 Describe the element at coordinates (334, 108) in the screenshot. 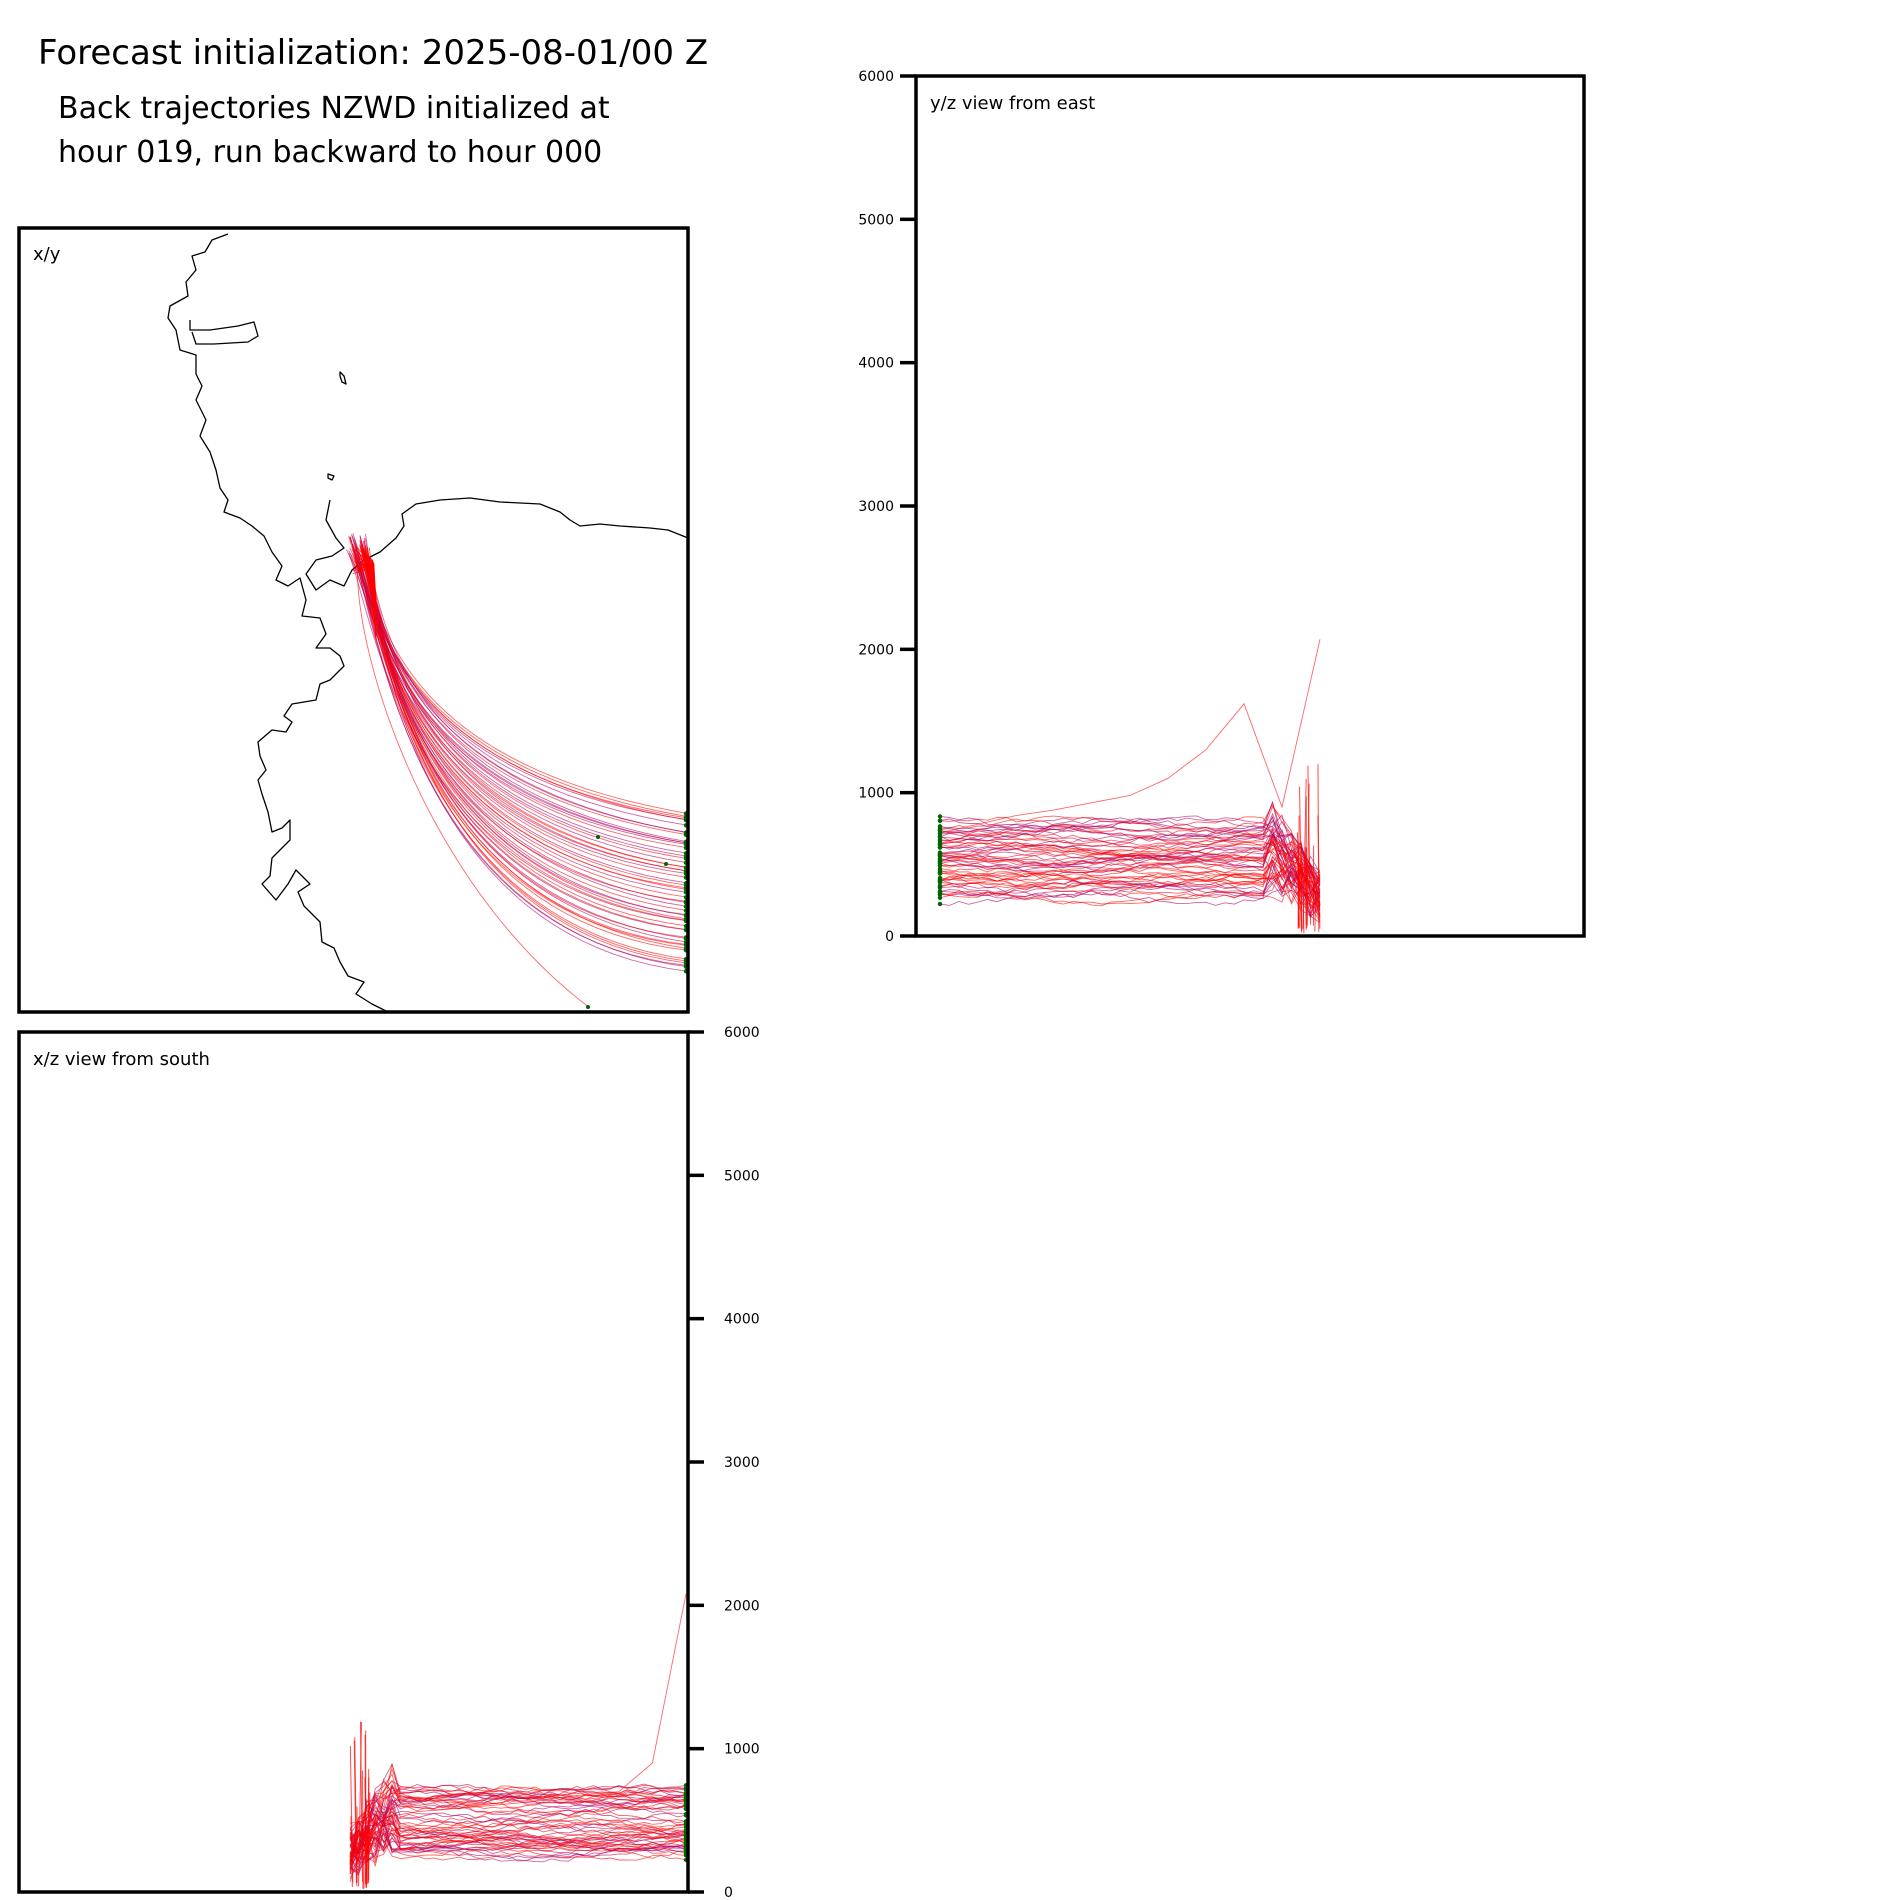

I see `figure-subtitle-line-1: Back trajectories NZWD initialized at` at that location.